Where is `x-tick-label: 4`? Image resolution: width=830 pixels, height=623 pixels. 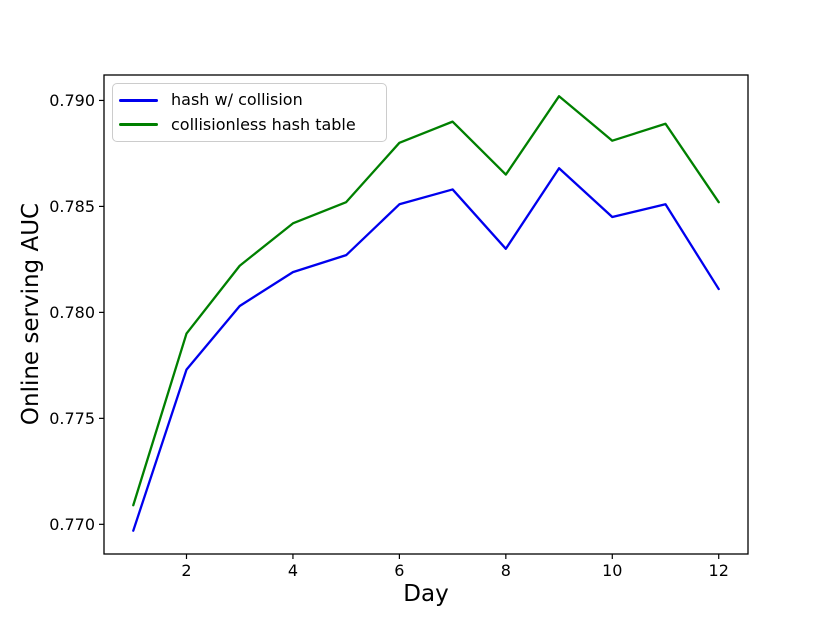
x-tick-label: 4 is located at coordinates (293, 570).